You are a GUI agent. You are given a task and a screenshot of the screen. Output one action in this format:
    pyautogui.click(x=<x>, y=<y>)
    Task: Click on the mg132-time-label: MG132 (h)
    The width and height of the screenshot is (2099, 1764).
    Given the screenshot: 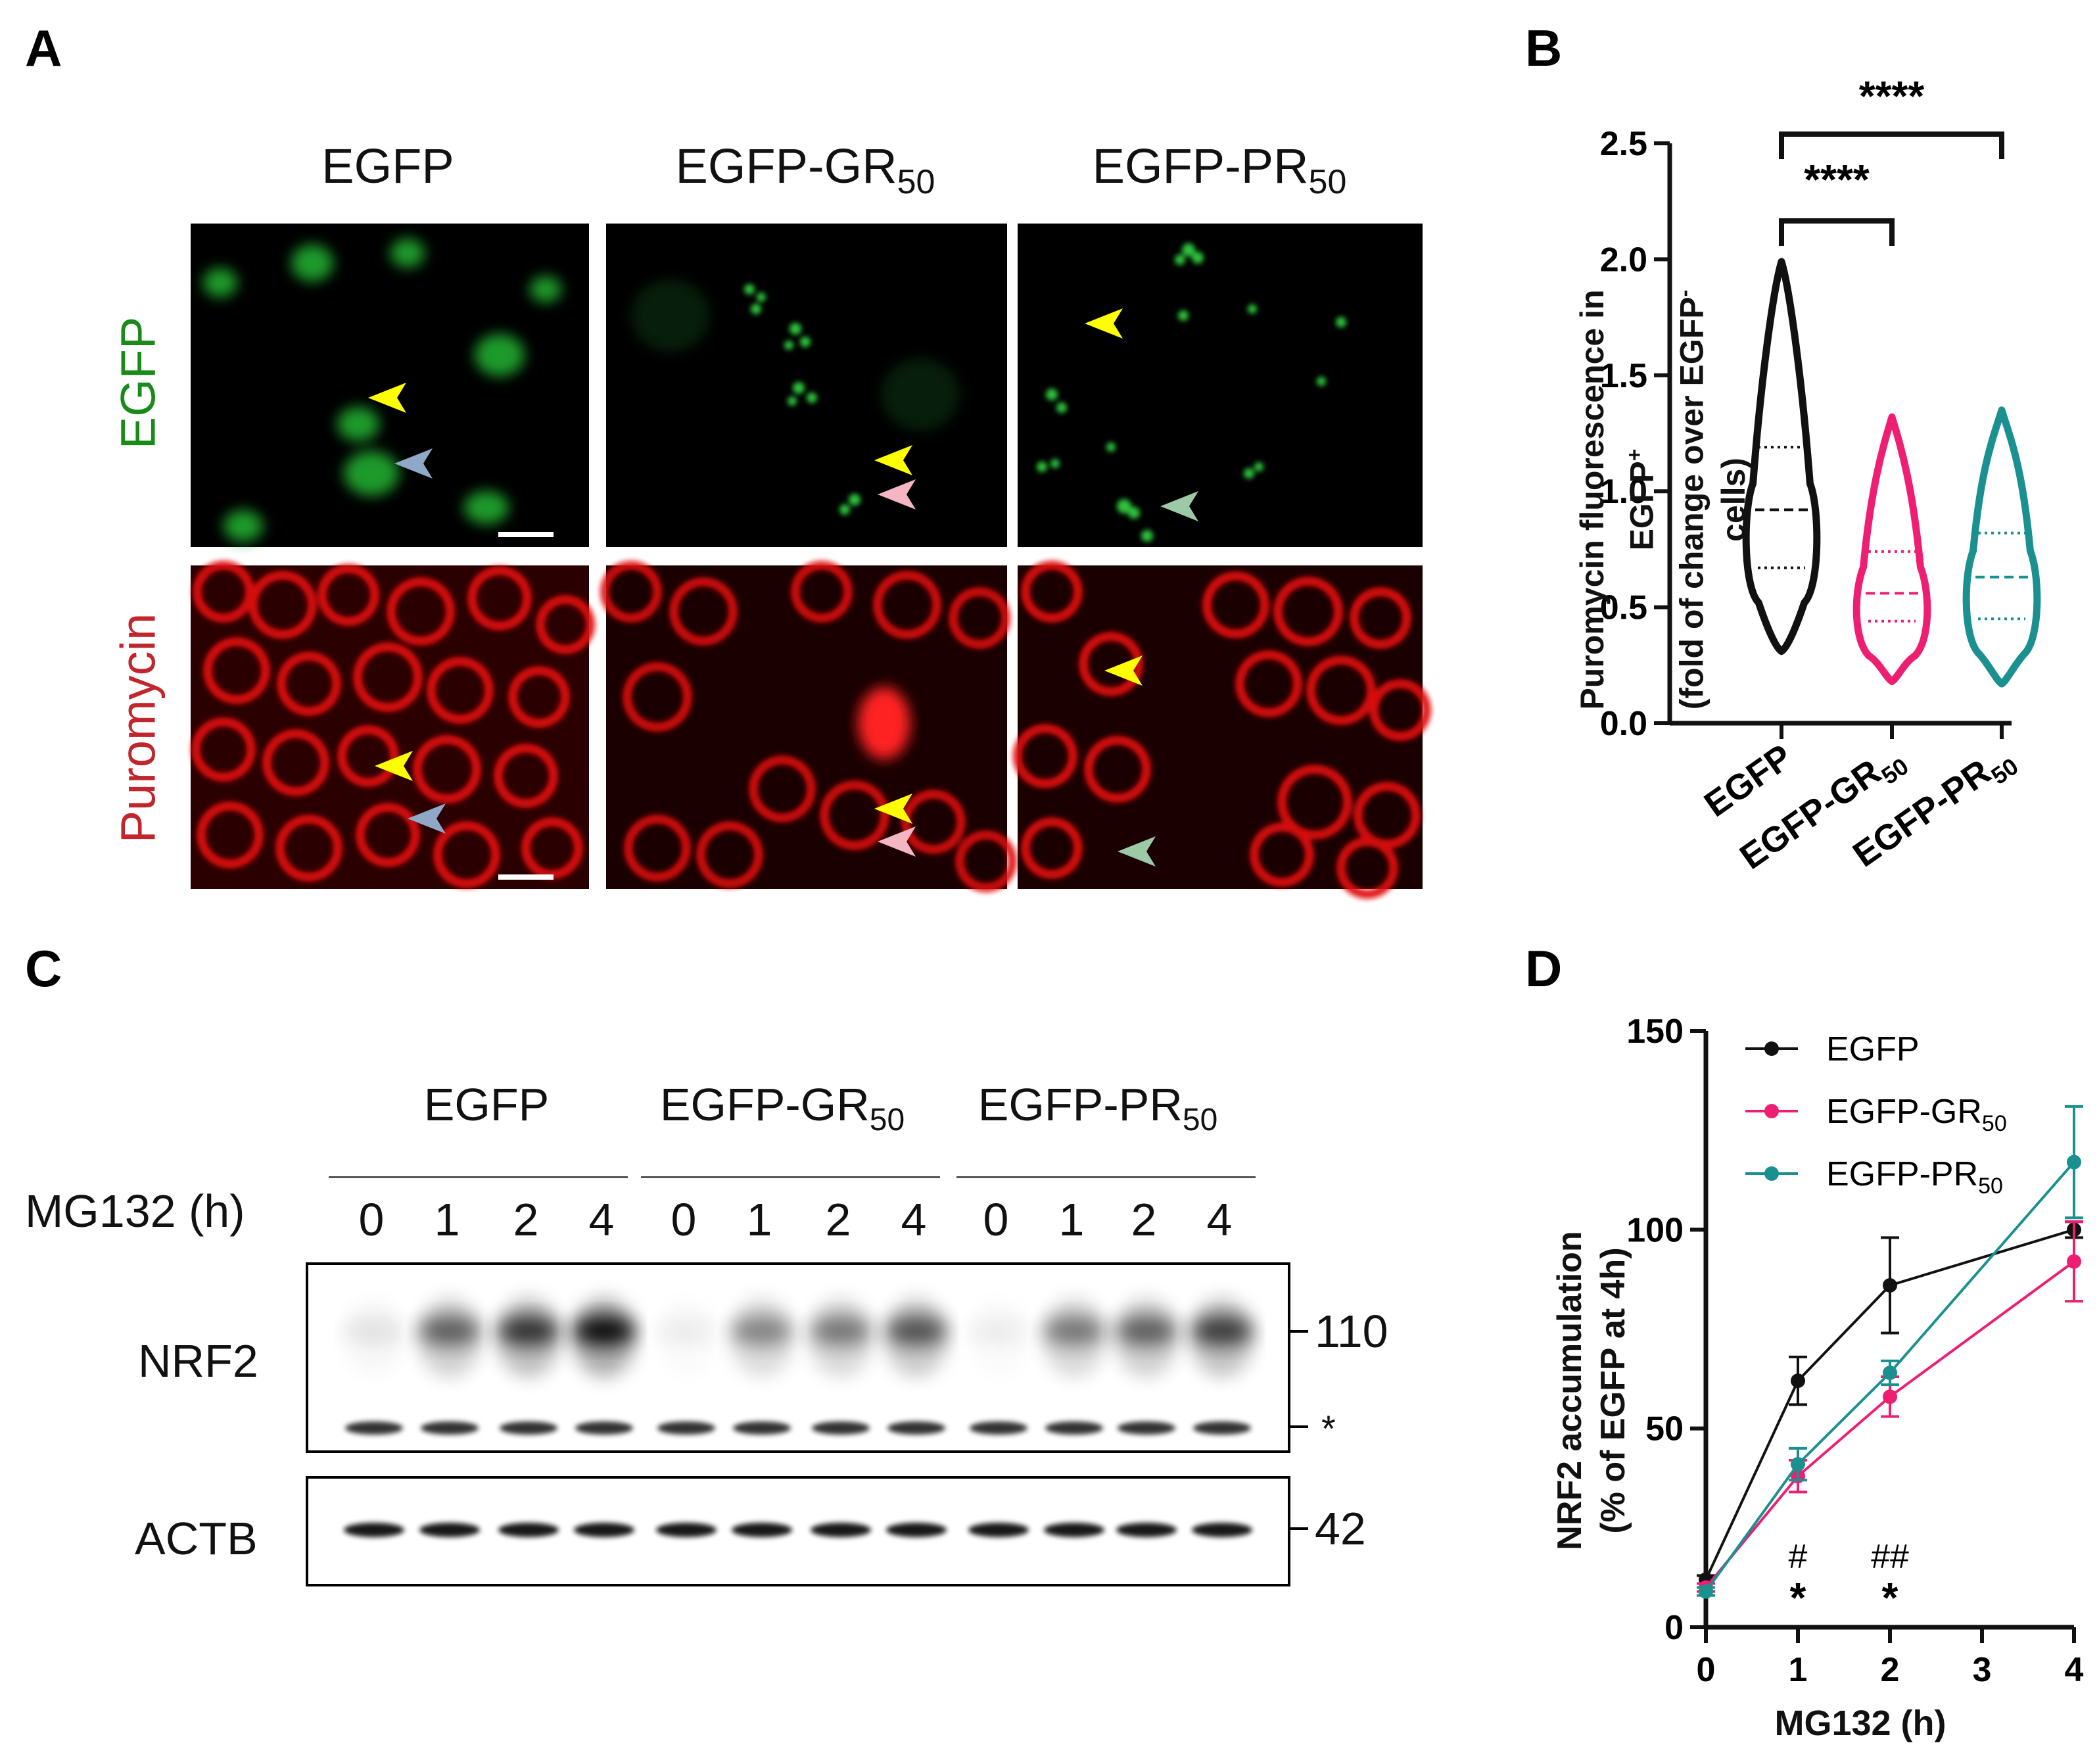 What is the action you would take?
    pyautogui.click(x=135, y=1211)
    